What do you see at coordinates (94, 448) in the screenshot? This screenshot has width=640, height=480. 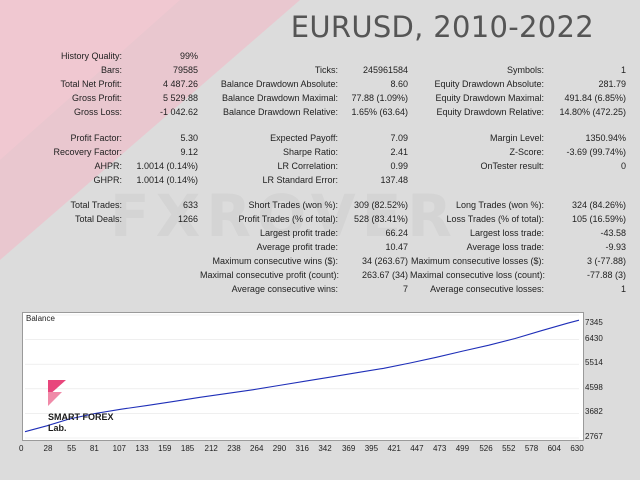 I see `x-tick-label: 81` at bounding box center [94, 448].